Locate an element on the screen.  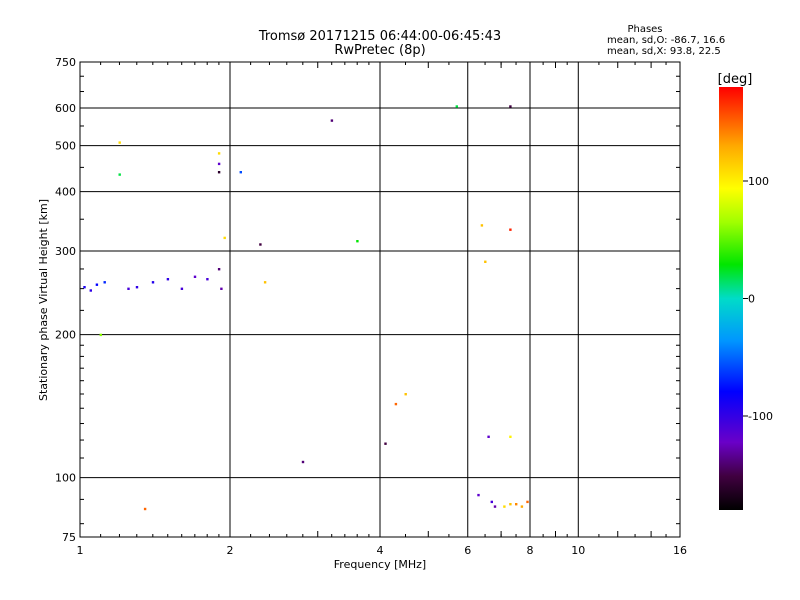
x-tick-label: 6 is located at coordinates (467, 550).